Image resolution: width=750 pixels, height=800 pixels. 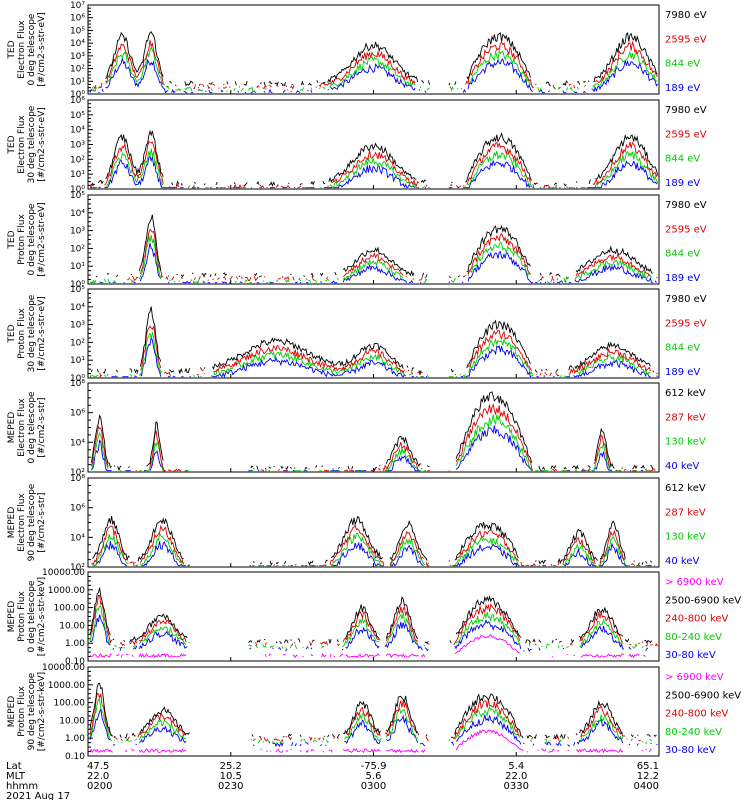 I want to click on y-axis-label-line: [#/cm2-s-str], so click(x=42, y=522).